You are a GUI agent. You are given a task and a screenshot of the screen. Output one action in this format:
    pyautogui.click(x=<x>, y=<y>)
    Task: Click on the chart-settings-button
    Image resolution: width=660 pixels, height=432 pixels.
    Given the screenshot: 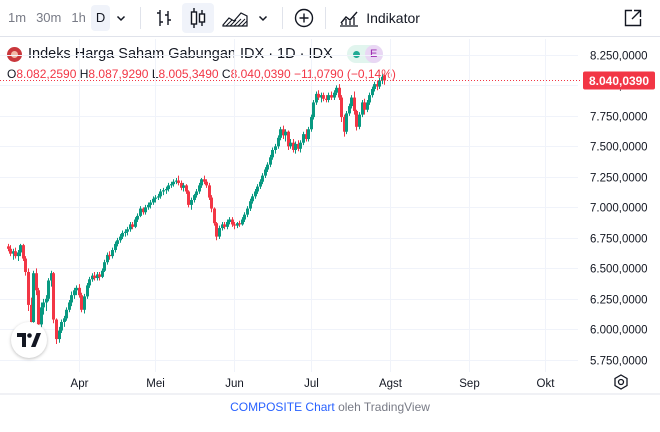 What is the action you would take?
    pyautogui.click(x=621, y=382)
    